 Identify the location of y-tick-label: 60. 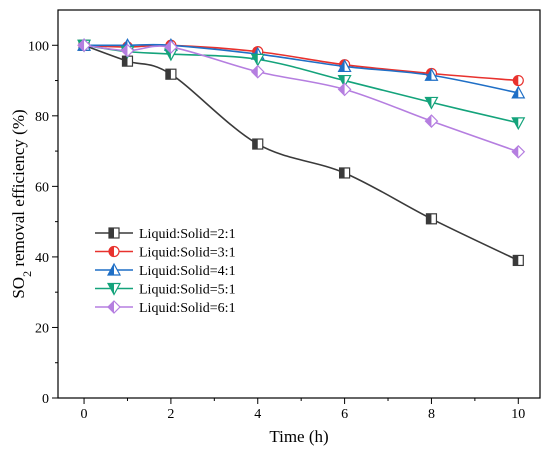
(42, 187).